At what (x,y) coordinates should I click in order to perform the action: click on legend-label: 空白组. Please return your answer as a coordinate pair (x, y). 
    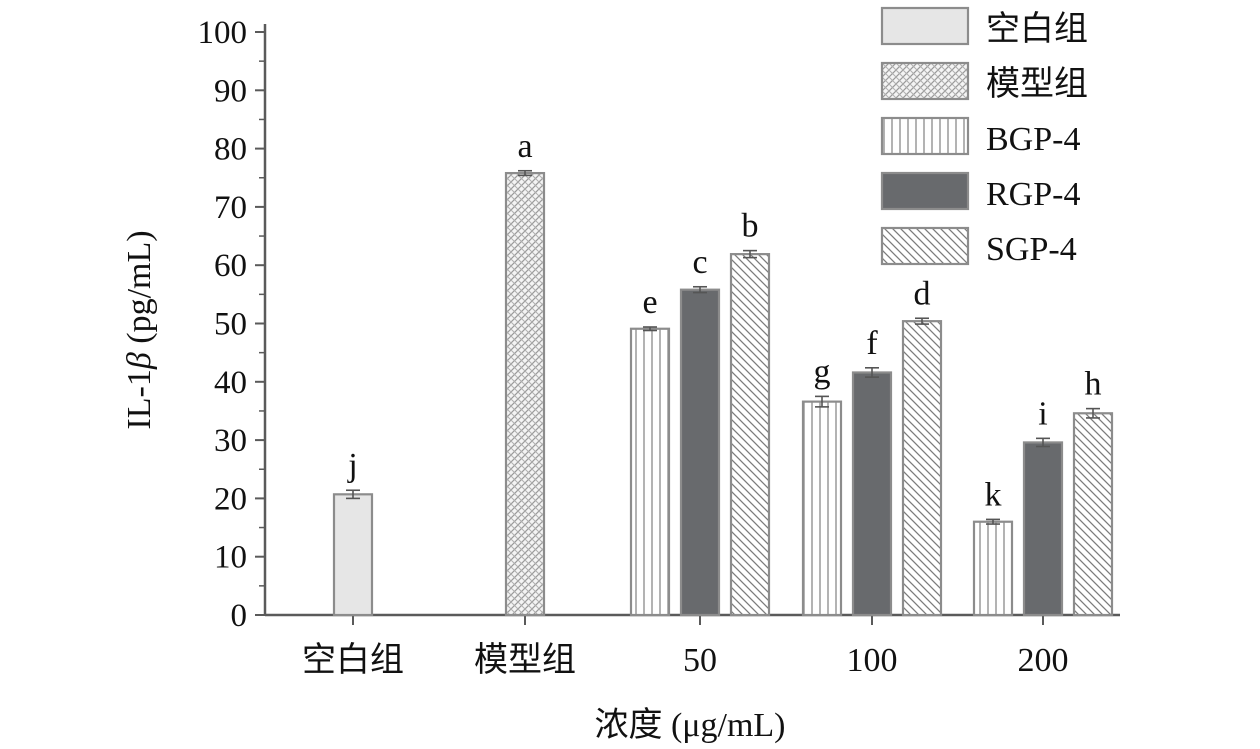
    Looking at the image, I should click on (1037, 29).